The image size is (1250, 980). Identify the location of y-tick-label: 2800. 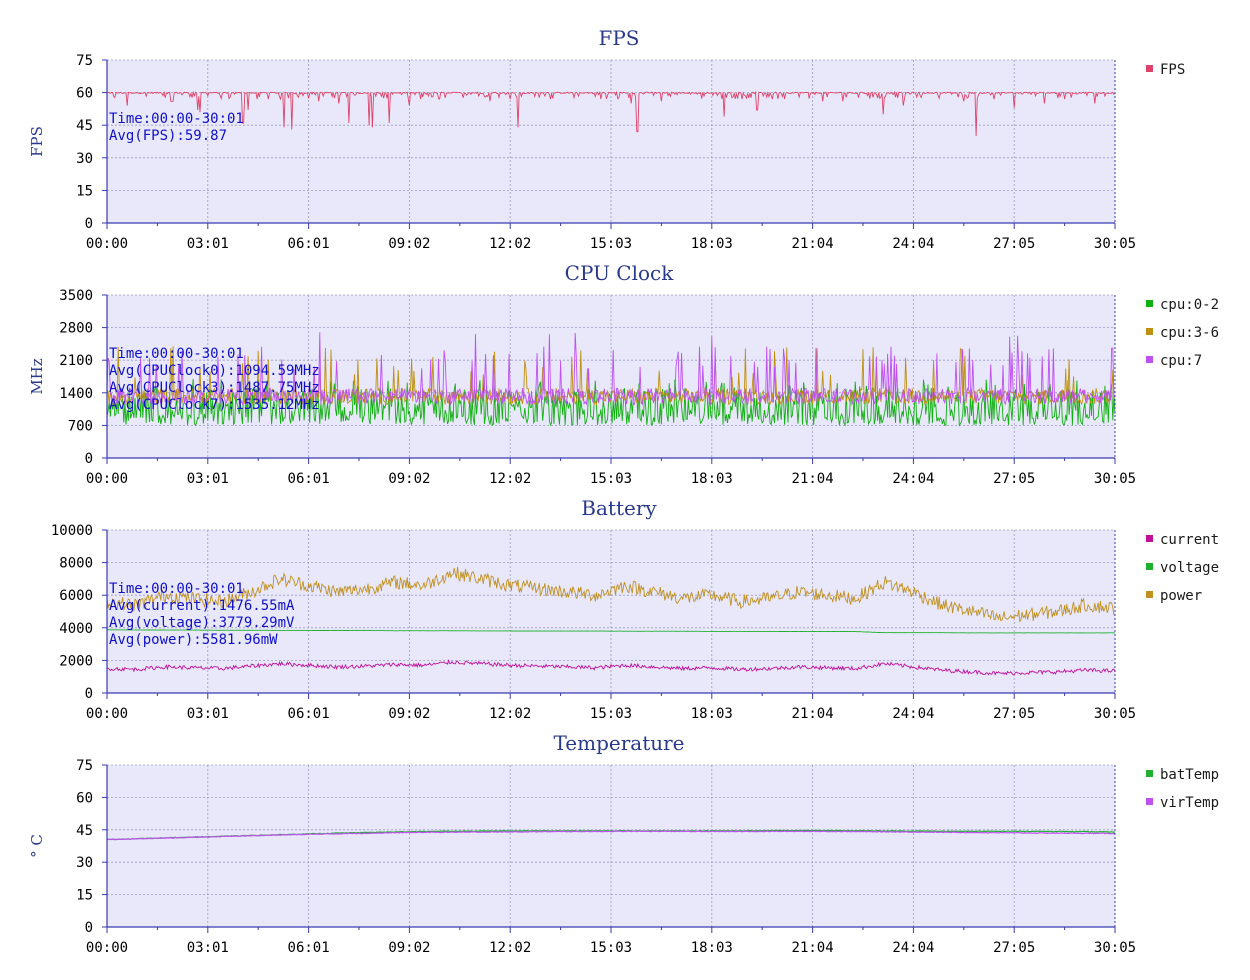
(76, 329).